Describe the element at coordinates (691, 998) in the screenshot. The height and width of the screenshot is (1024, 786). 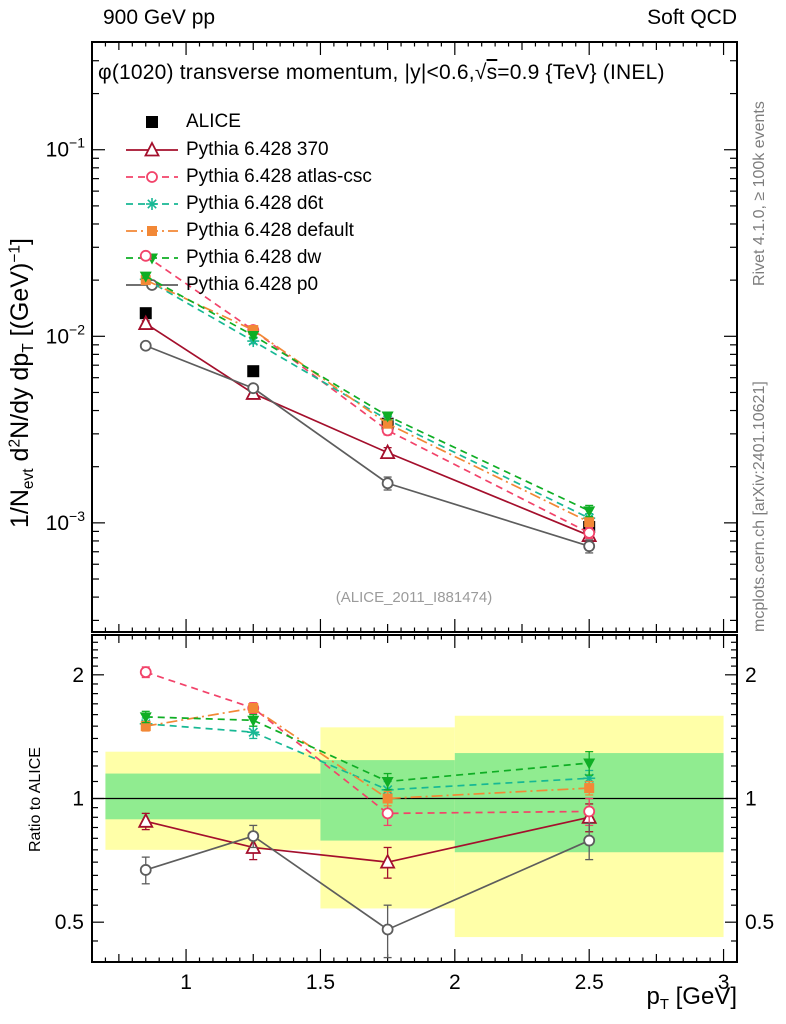
I see `x-axis-title: pT [GeV]` at that location.